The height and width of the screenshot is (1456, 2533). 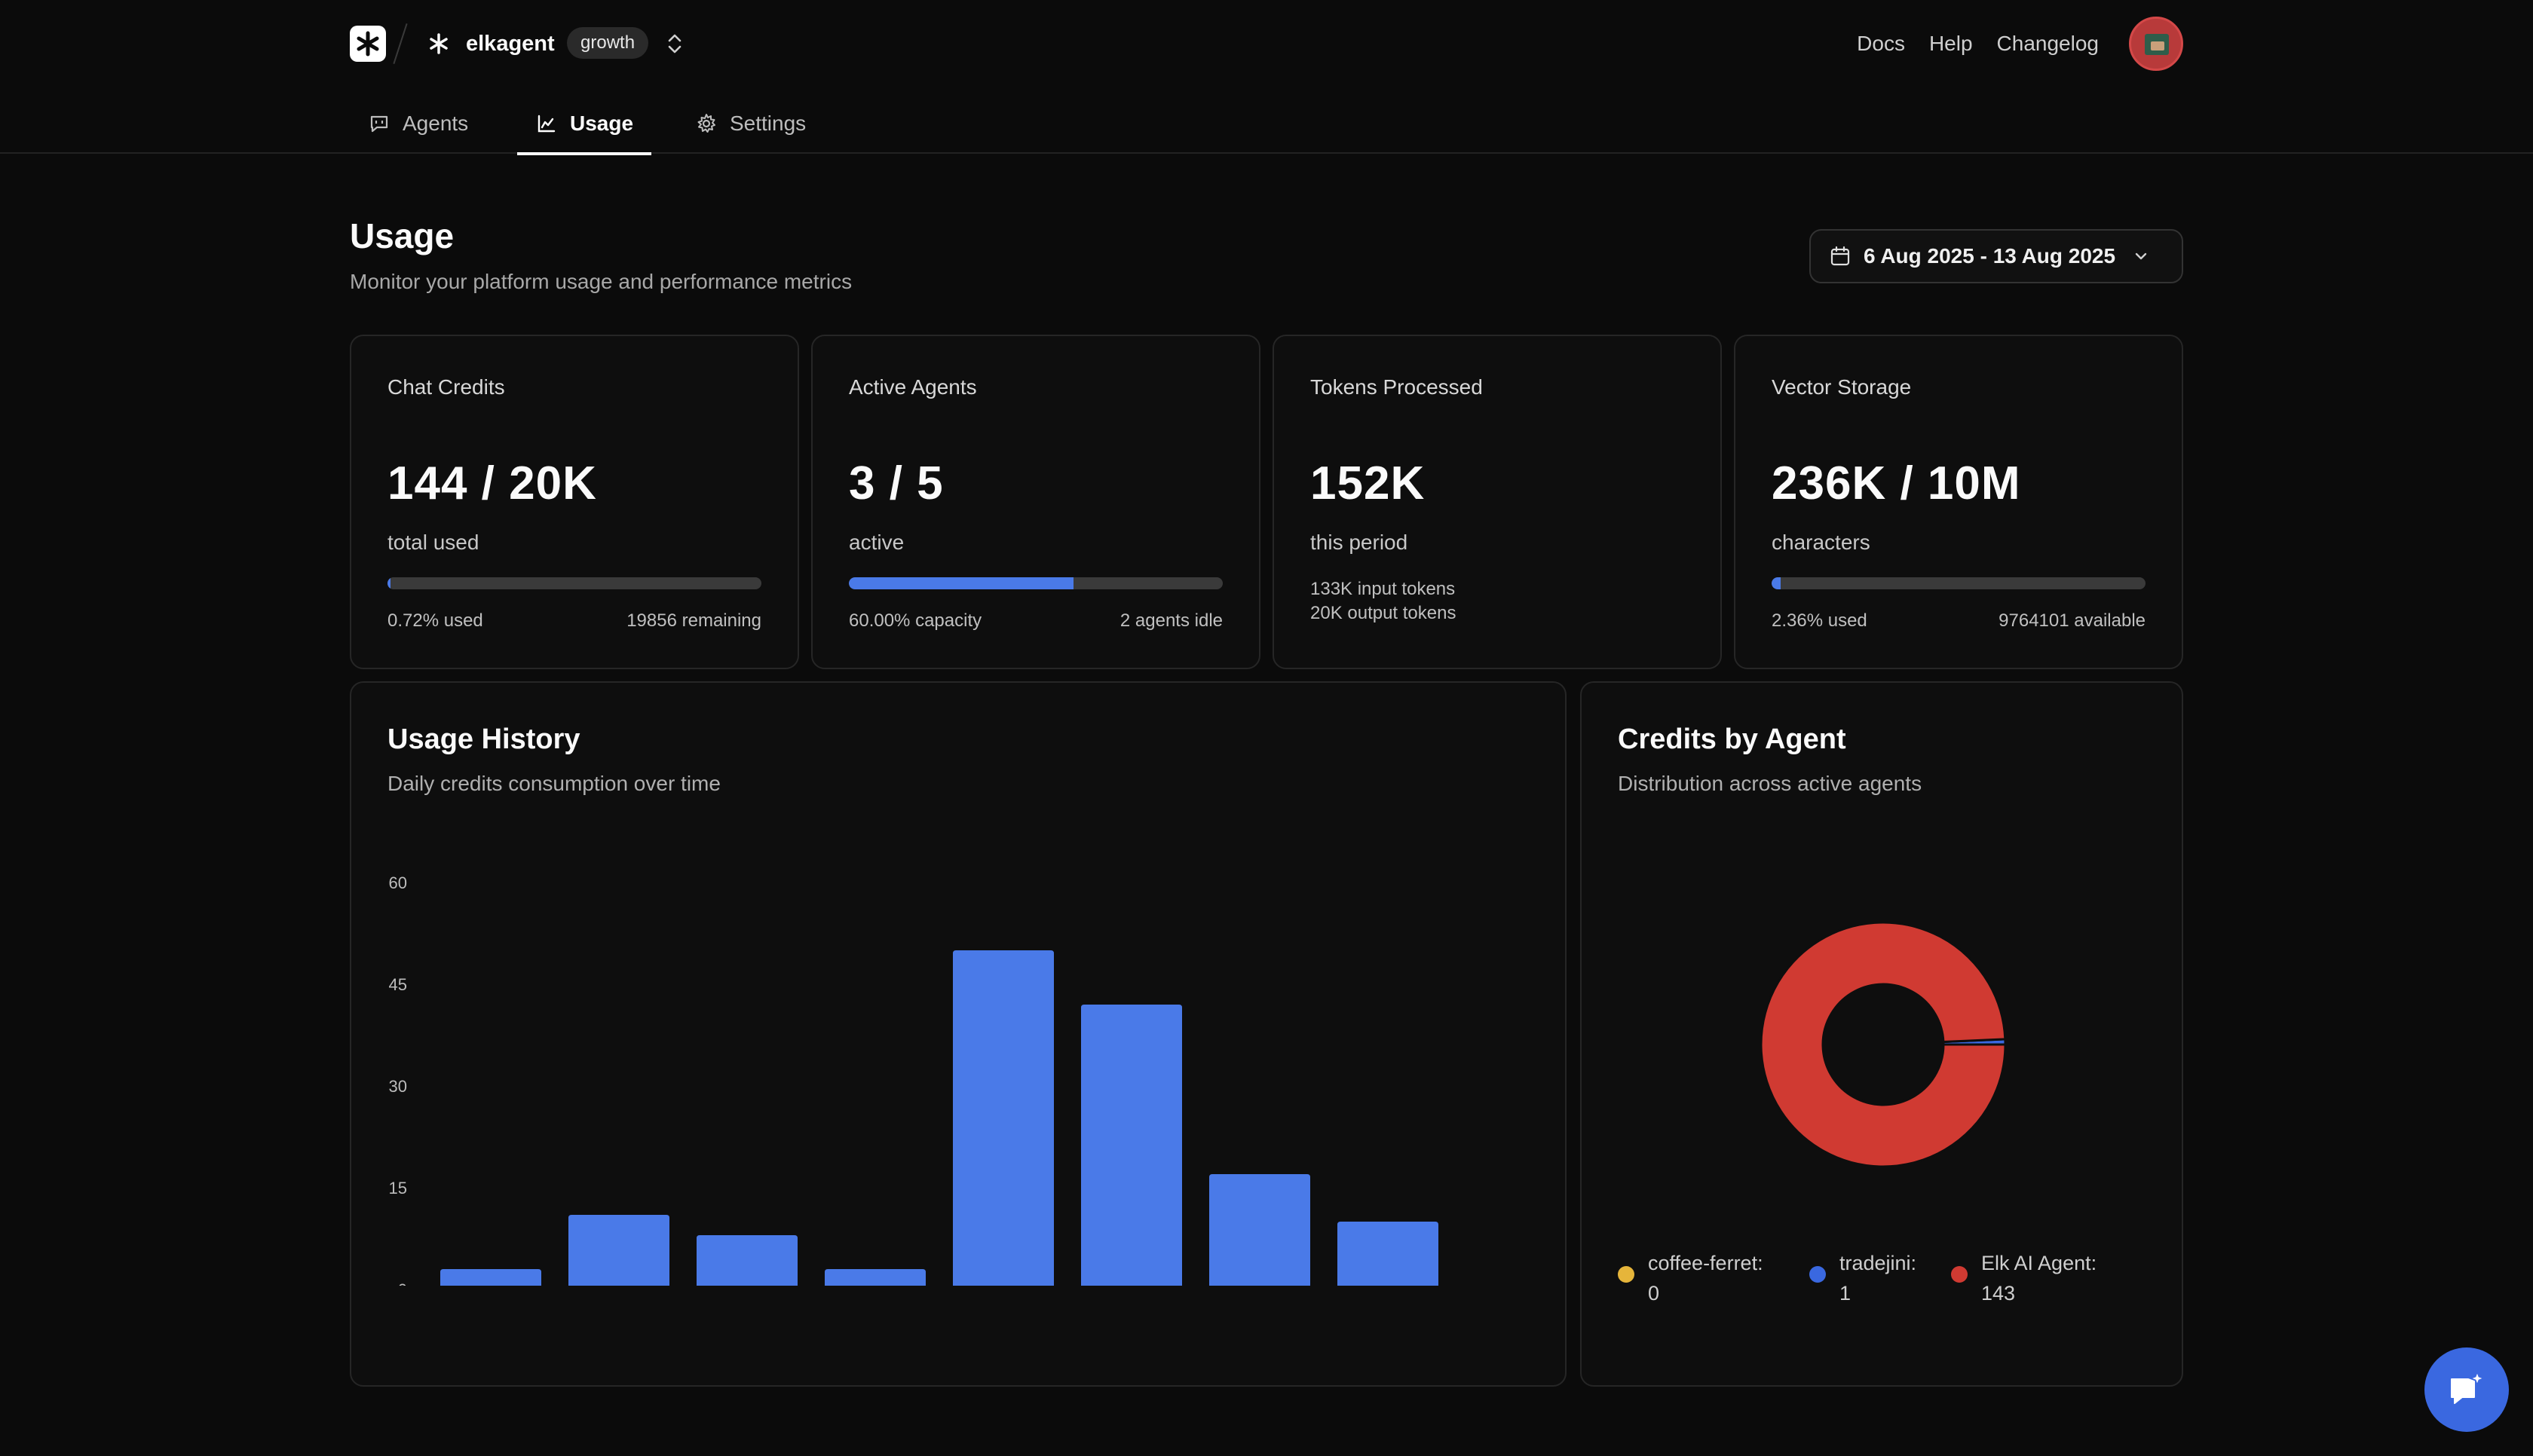 I want to click on y-tick-label: 45, so click(x=398, y=985).